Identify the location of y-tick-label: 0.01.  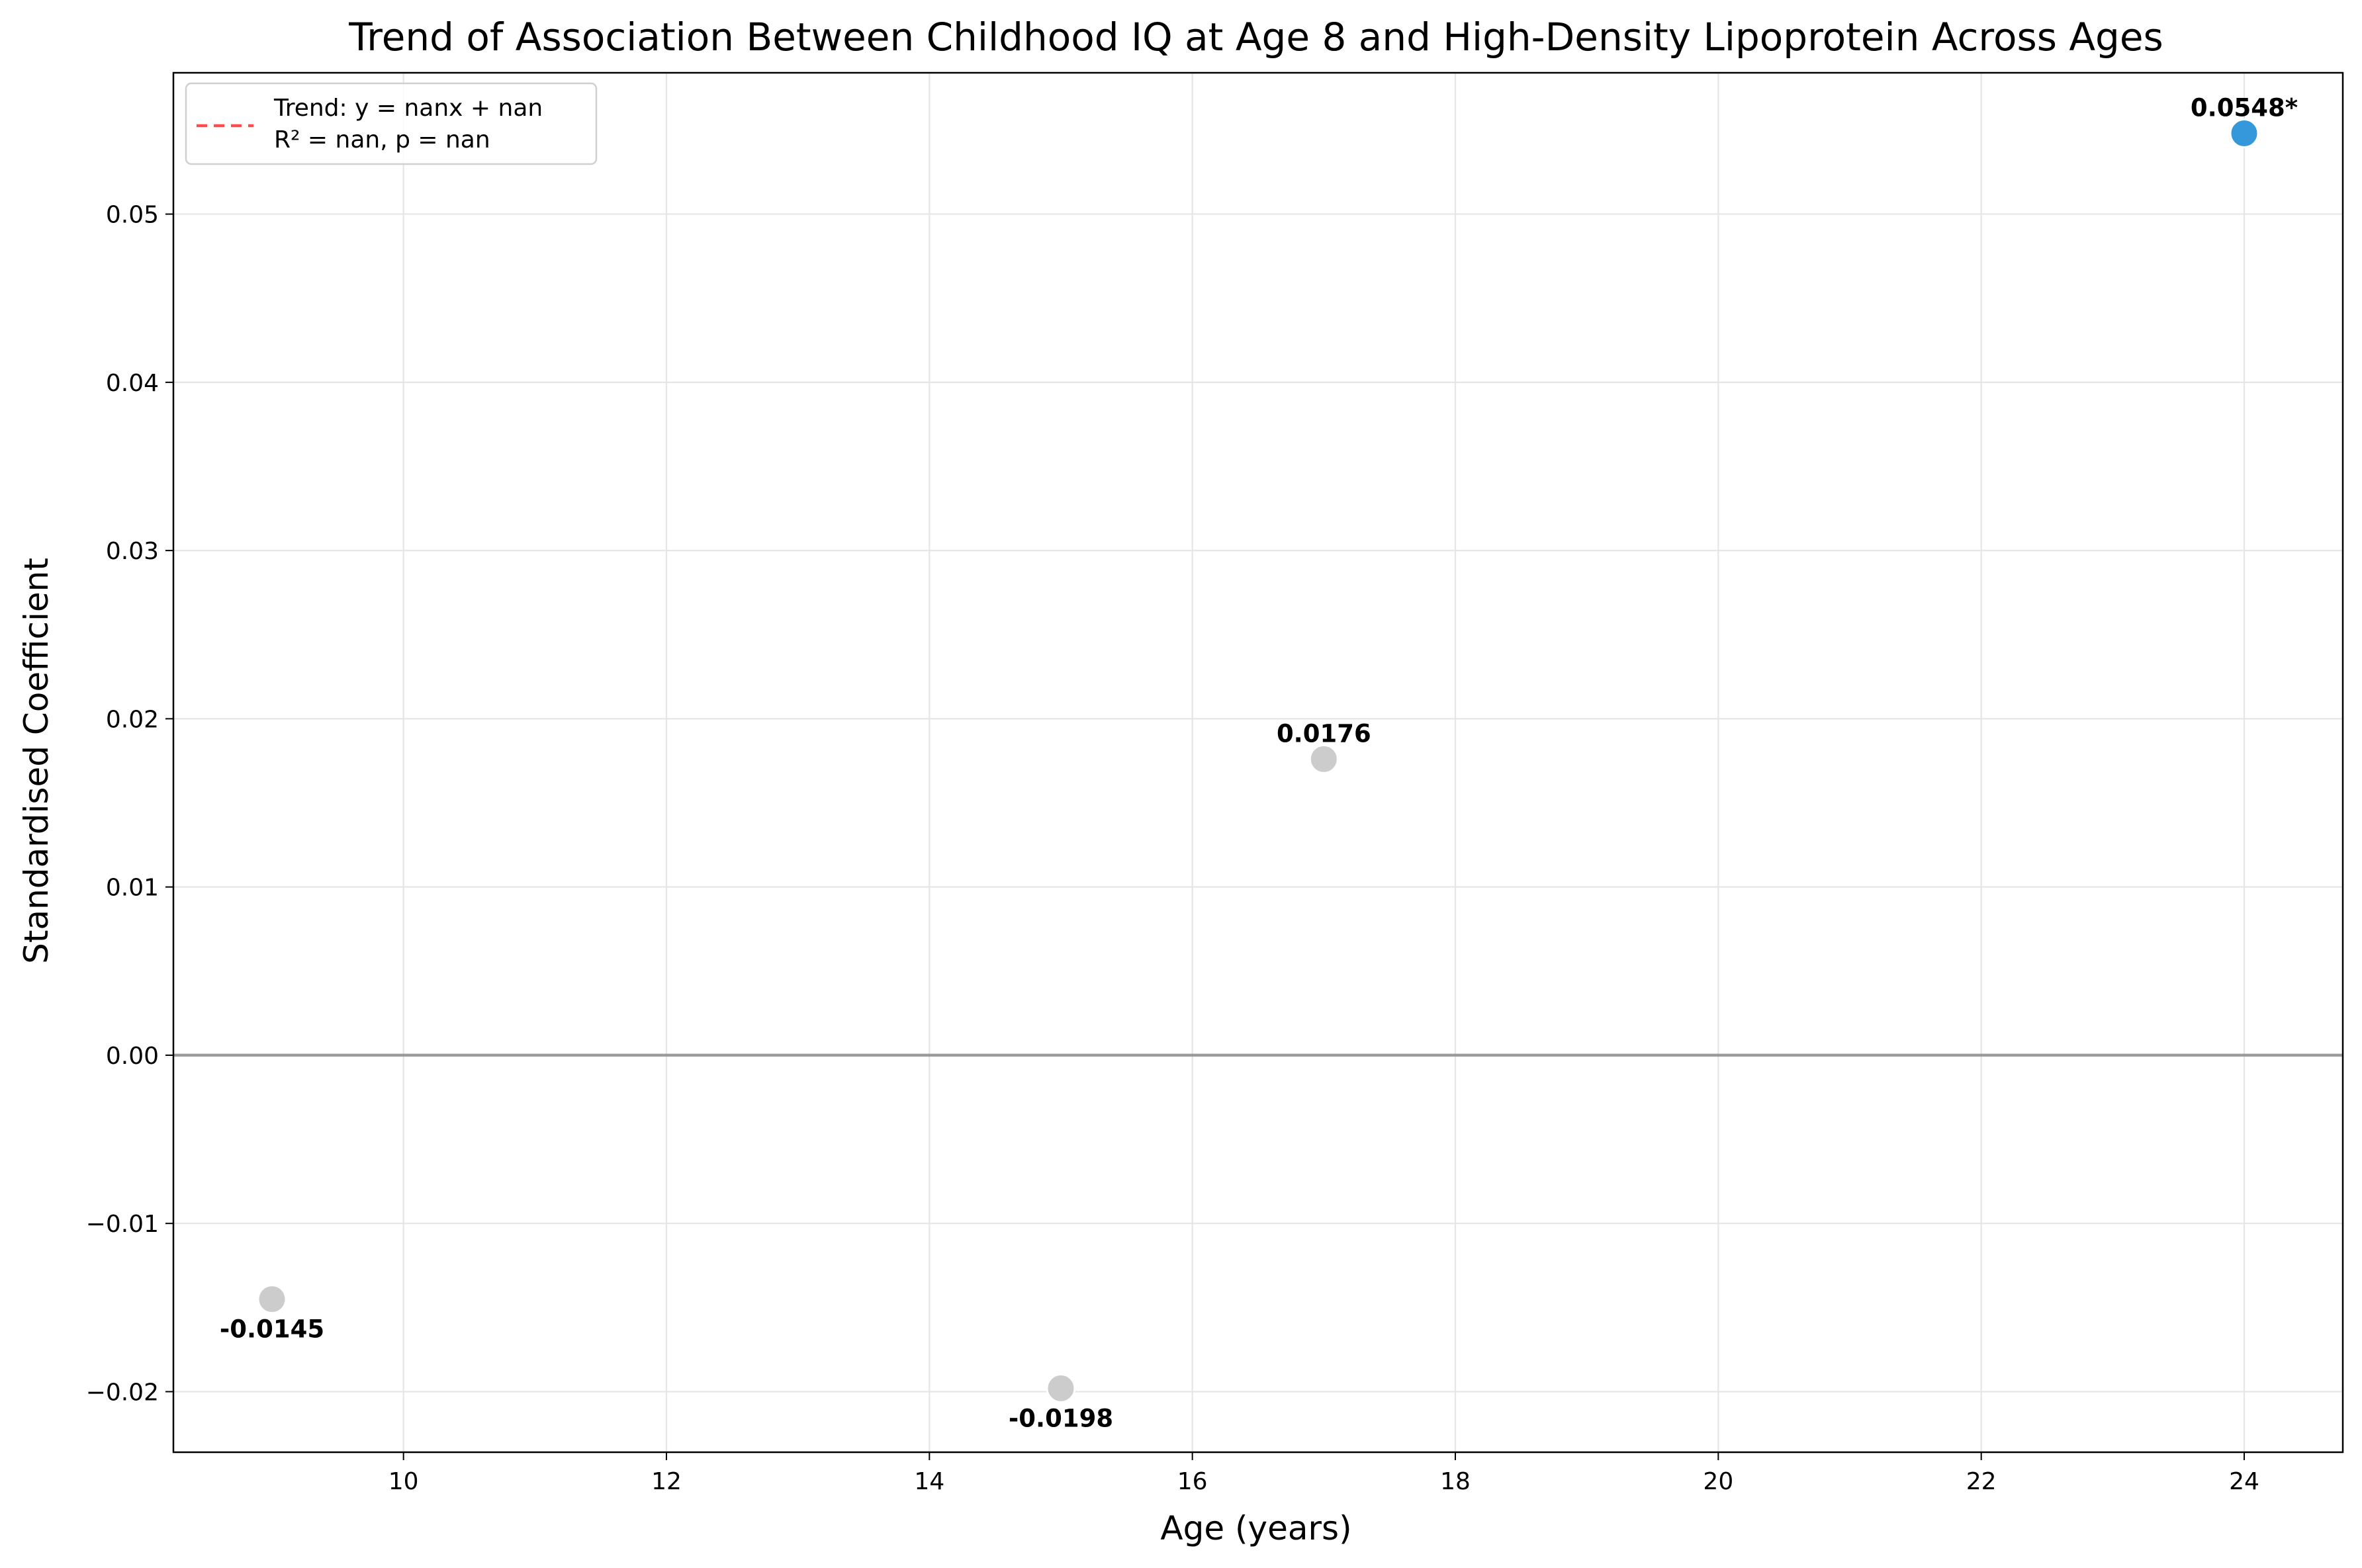
(132, 889).